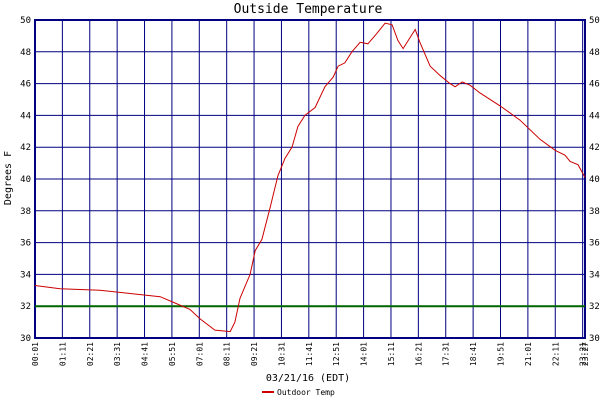 The width and height of the screenshot is (600, 404). I want to click on y-tick-label: 44, so click(25, 116).